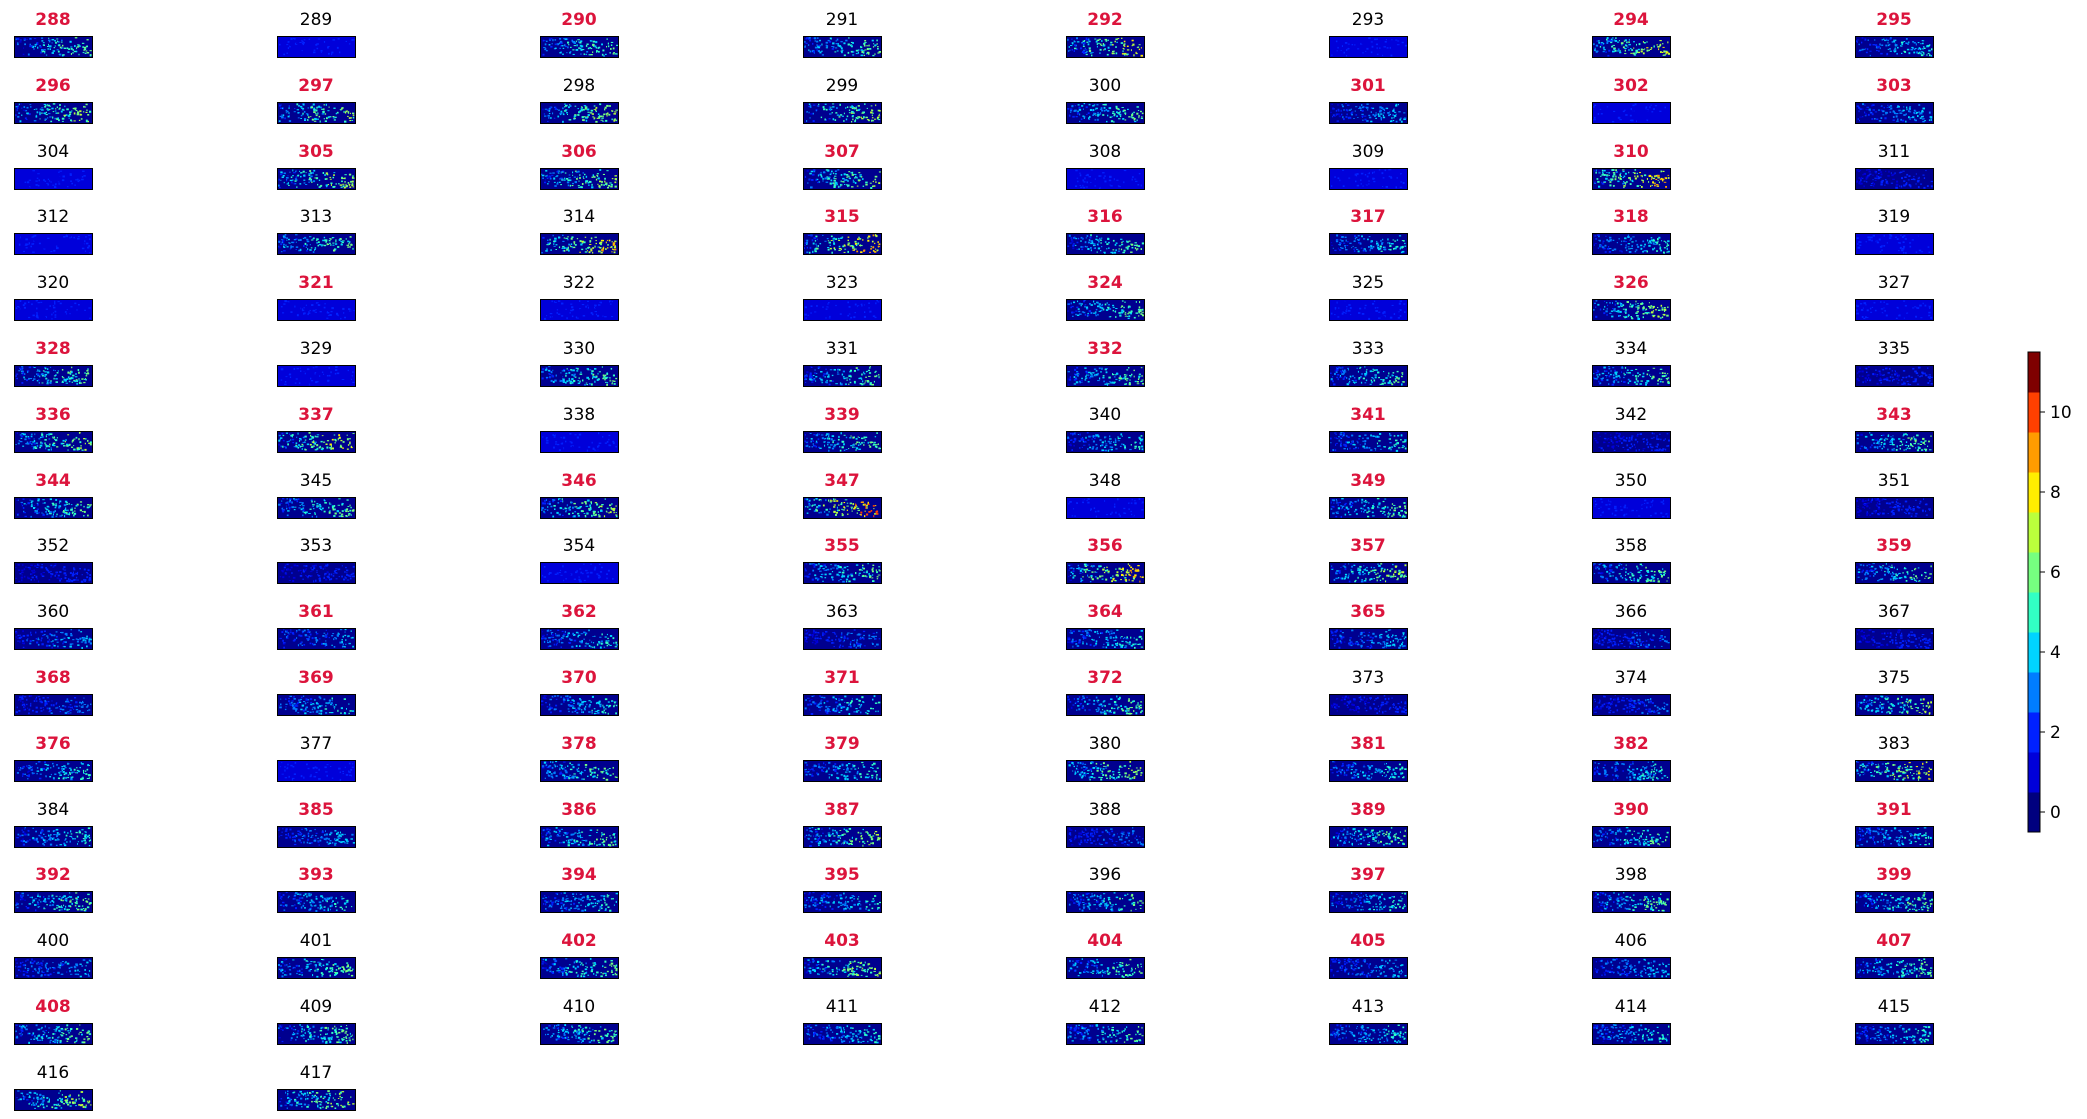  I want to click on panel-heatmap-image, so click(53, 178).